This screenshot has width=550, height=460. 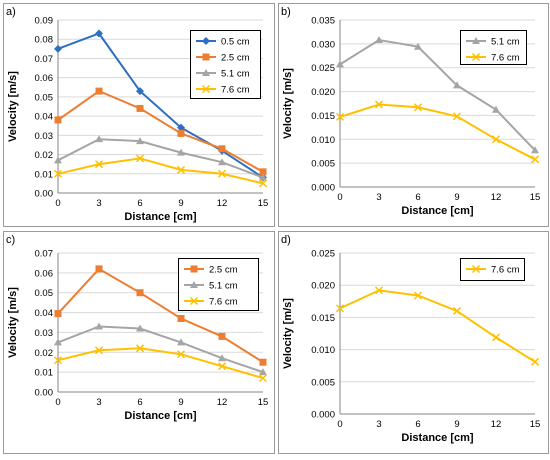 What do you see at coordinates (10, 240) in the screenshot?
I see `panel-c-label: c)` at bounding box center [10, 240].